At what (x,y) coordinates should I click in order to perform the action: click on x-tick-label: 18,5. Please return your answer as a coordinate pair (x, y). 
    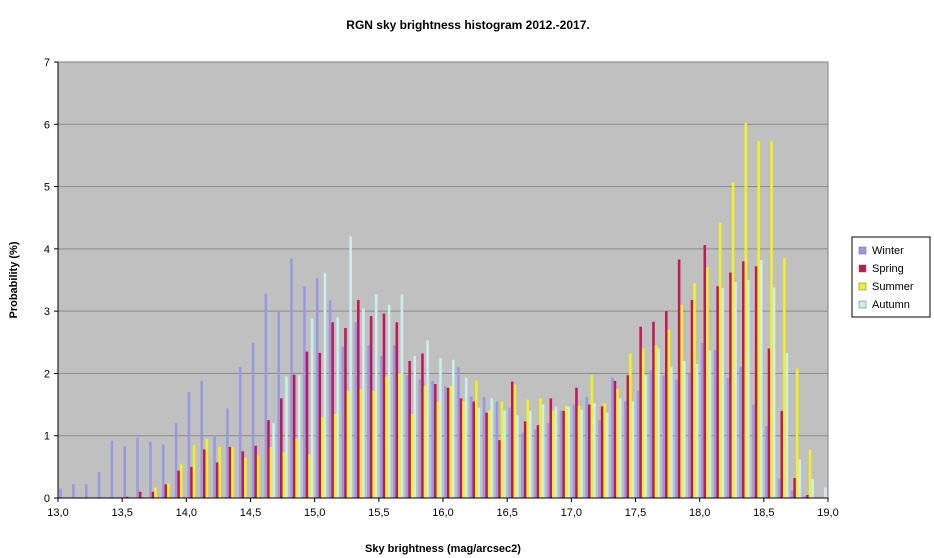
    Looking at the image, I should click on (763, 513).